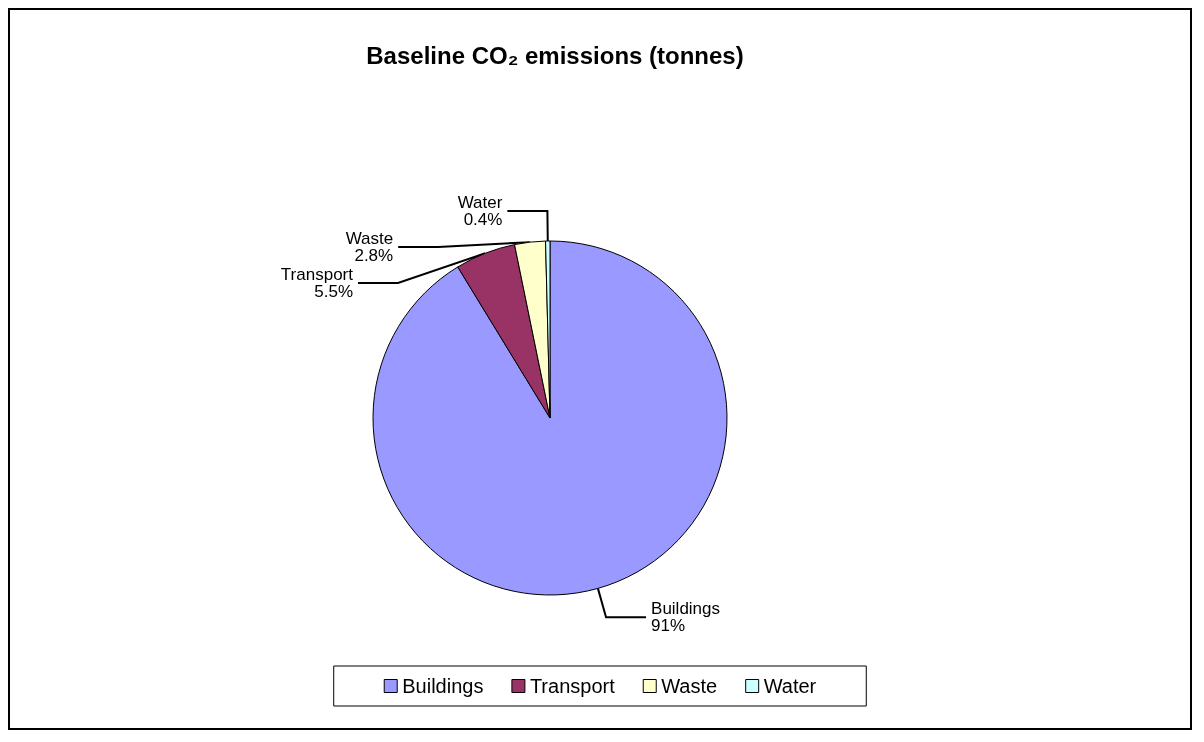 This screenshot has height=742, width=1204. Describe the element at coordinates (480, 203) in the screenshot. I see `slice-label: Water` at that location.